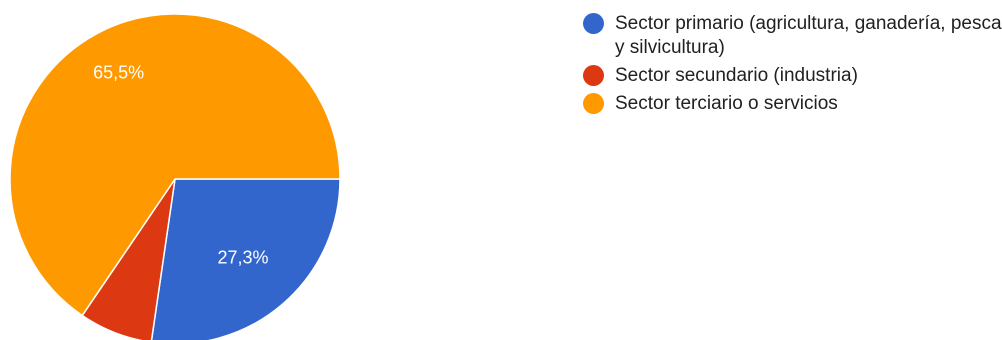 The image size is (1002, 340). I want to click on legend-swatch-terciario, so click(593, 103).